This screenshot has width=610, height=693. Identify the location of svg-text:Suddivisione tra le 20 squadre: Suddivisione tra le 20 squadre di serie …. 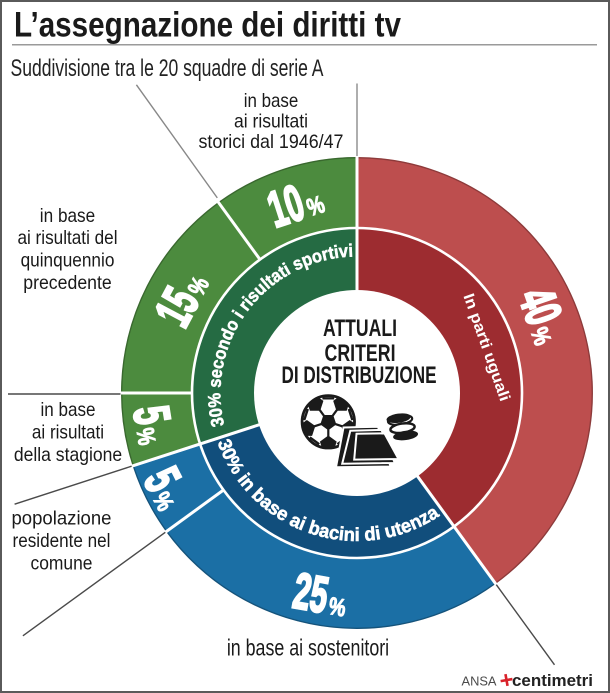
(167, 68).